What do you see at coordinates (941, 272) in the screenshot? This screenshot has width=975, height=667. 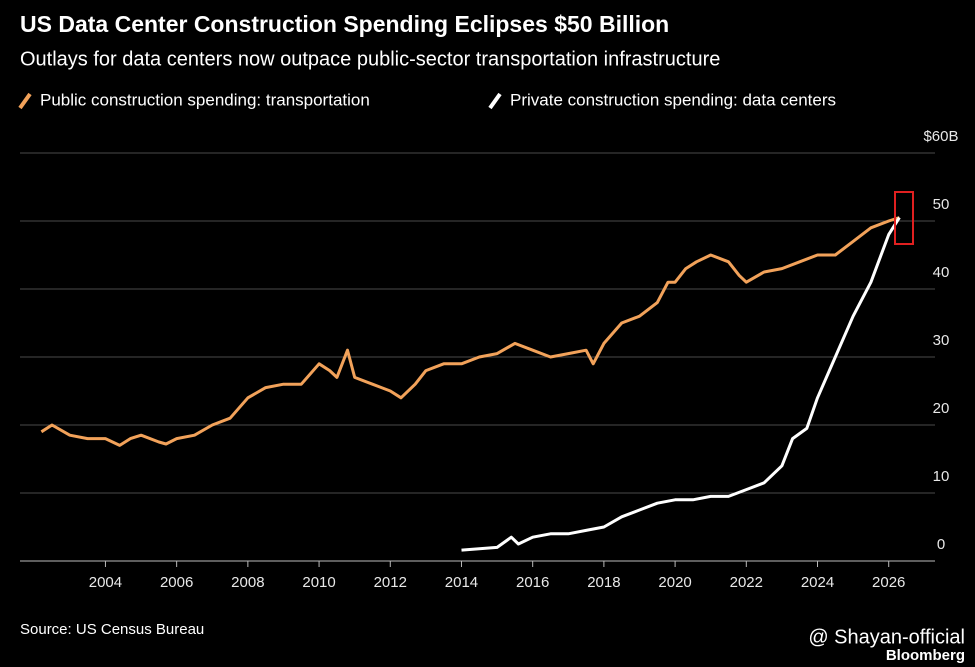 I see `y-tick-label: 40` at bounding box center [941, 272].